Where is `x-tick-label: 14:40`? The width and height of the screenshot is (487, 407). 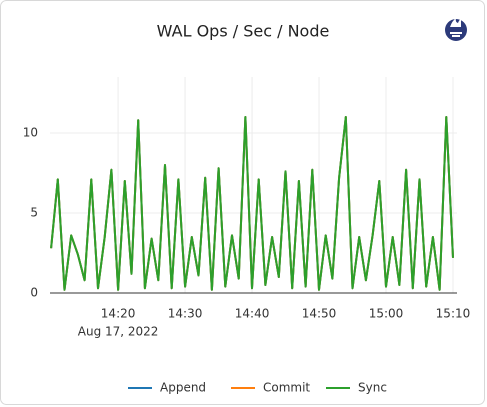
x-tick-label: 14:40 is located at coordinates (252, 314).